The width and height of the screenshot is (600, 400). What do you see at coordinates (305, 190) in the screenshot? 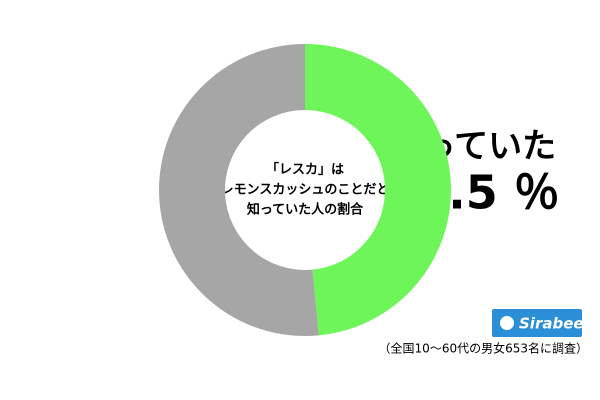
I see `center-text: レモンスカッシュのことだと` at bounding box center [305, 190].